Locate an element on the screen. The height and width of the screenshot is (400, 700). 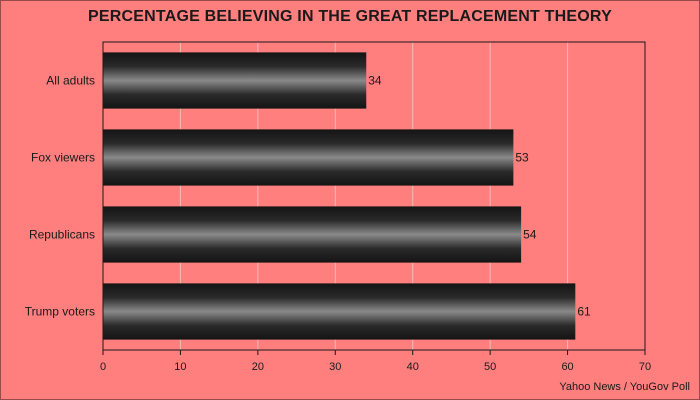
x-tick-label: 40 is located at coordinates (413, 367).